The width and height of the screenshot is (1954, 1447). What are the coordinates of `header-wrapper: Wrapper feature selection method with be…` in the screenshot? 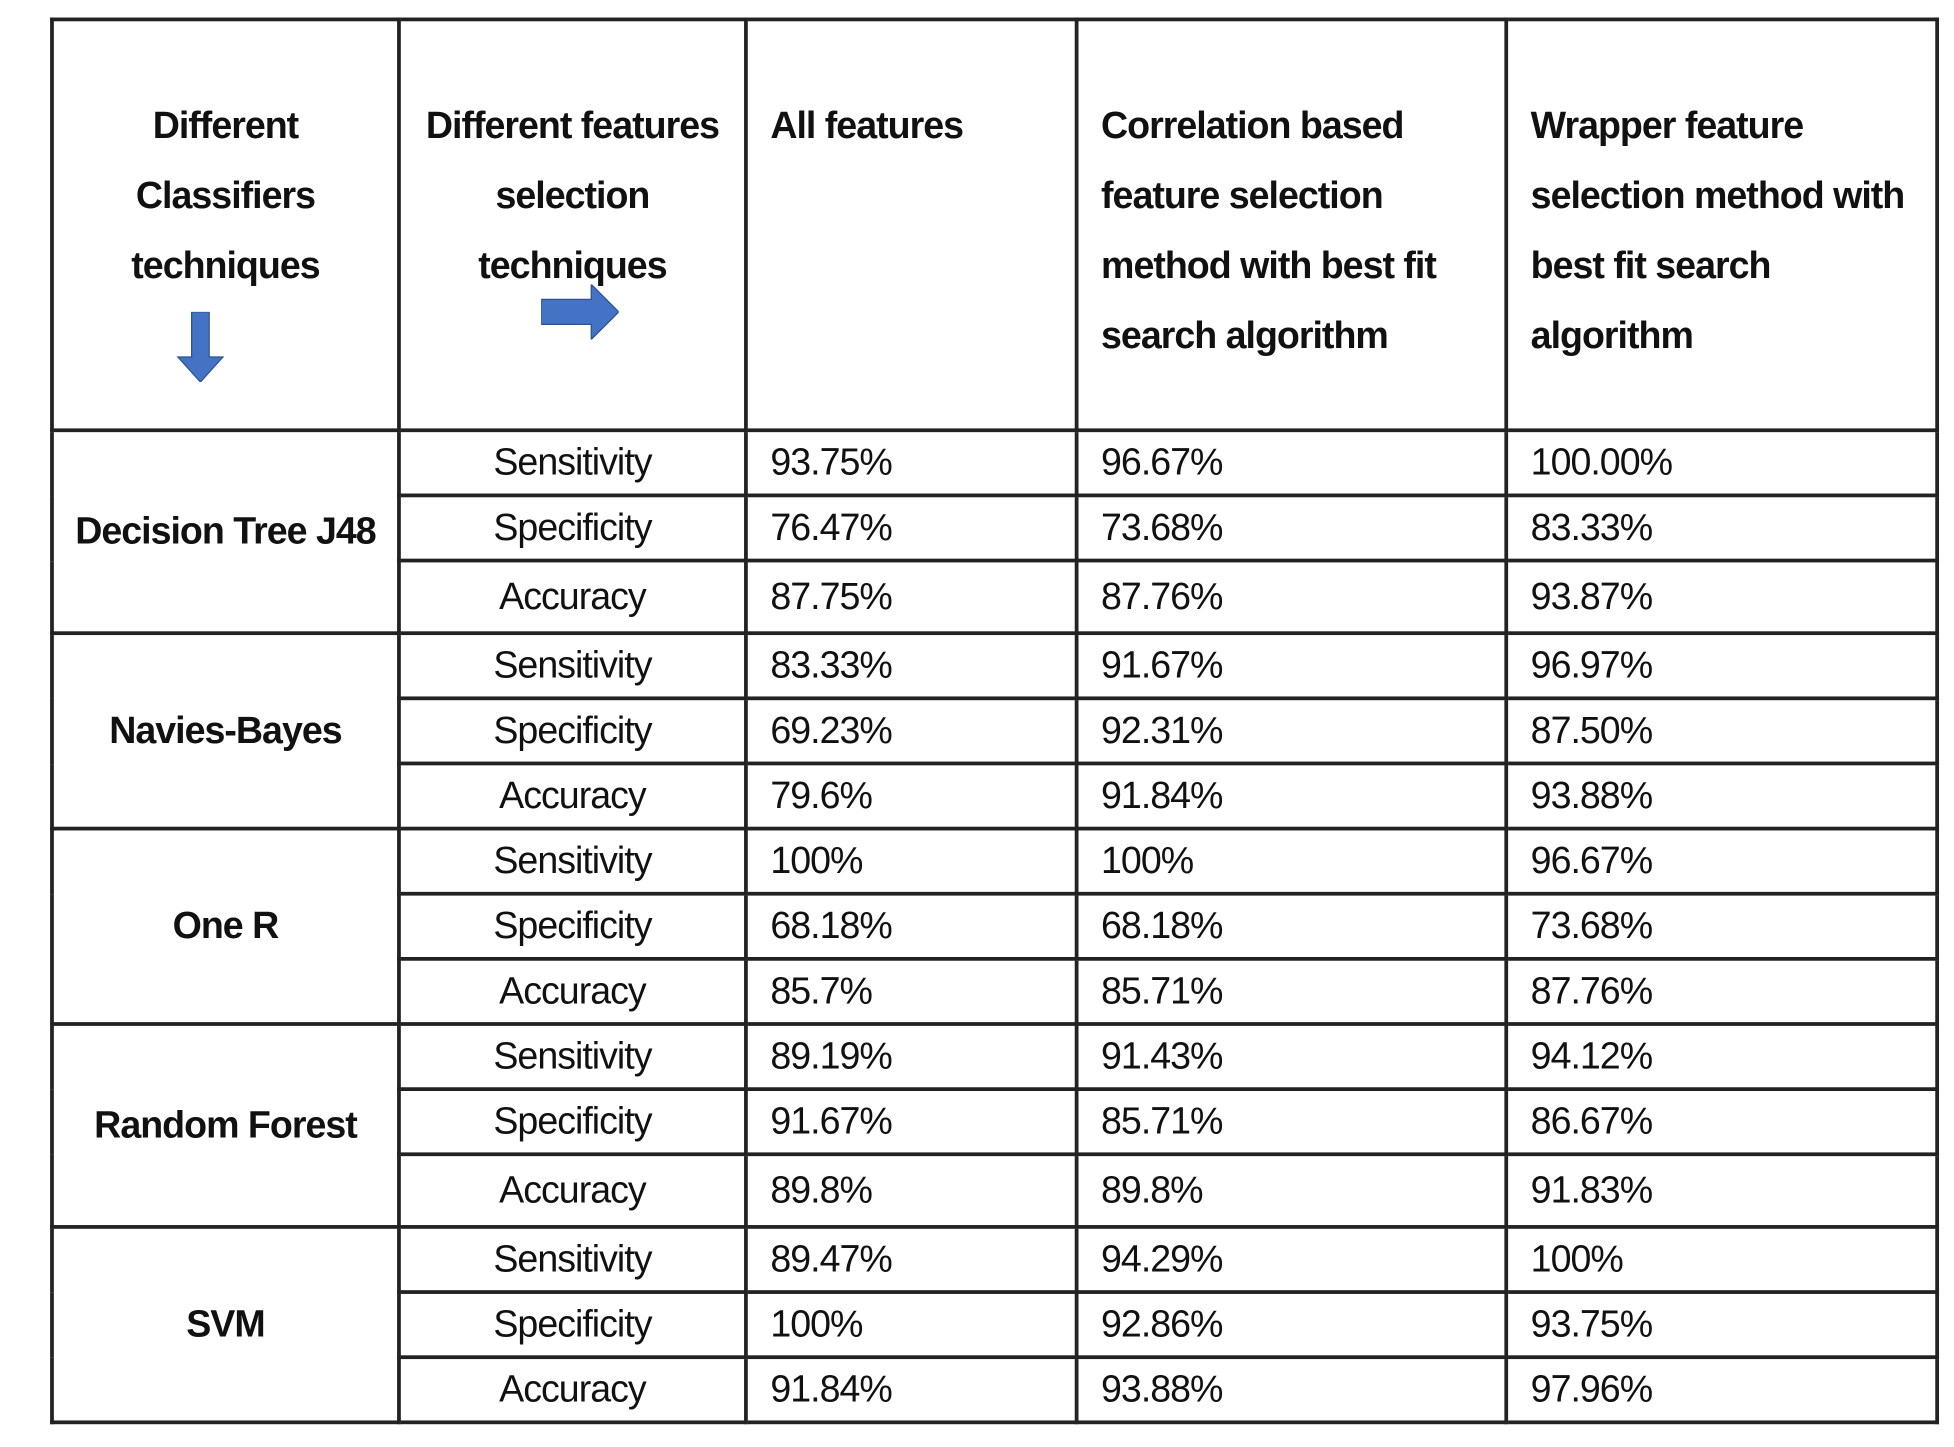 It's located at (1722, 225).